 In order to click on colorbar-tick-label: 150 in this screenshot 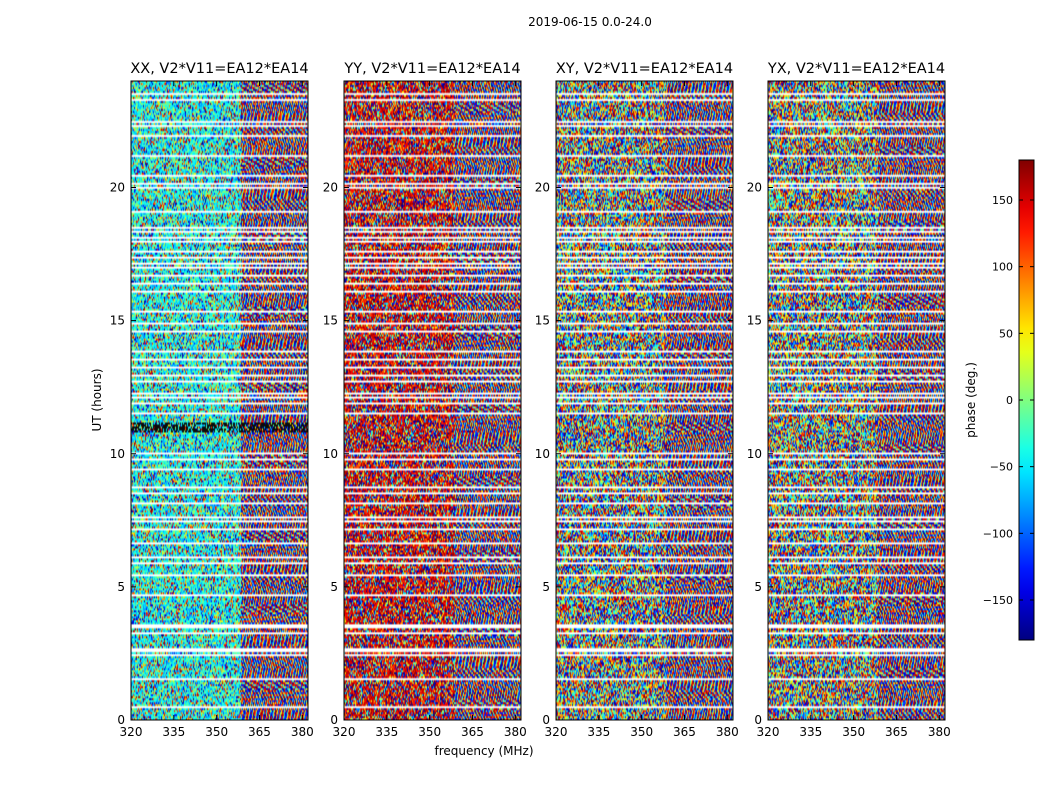, I will do `click(1002, 200)`.